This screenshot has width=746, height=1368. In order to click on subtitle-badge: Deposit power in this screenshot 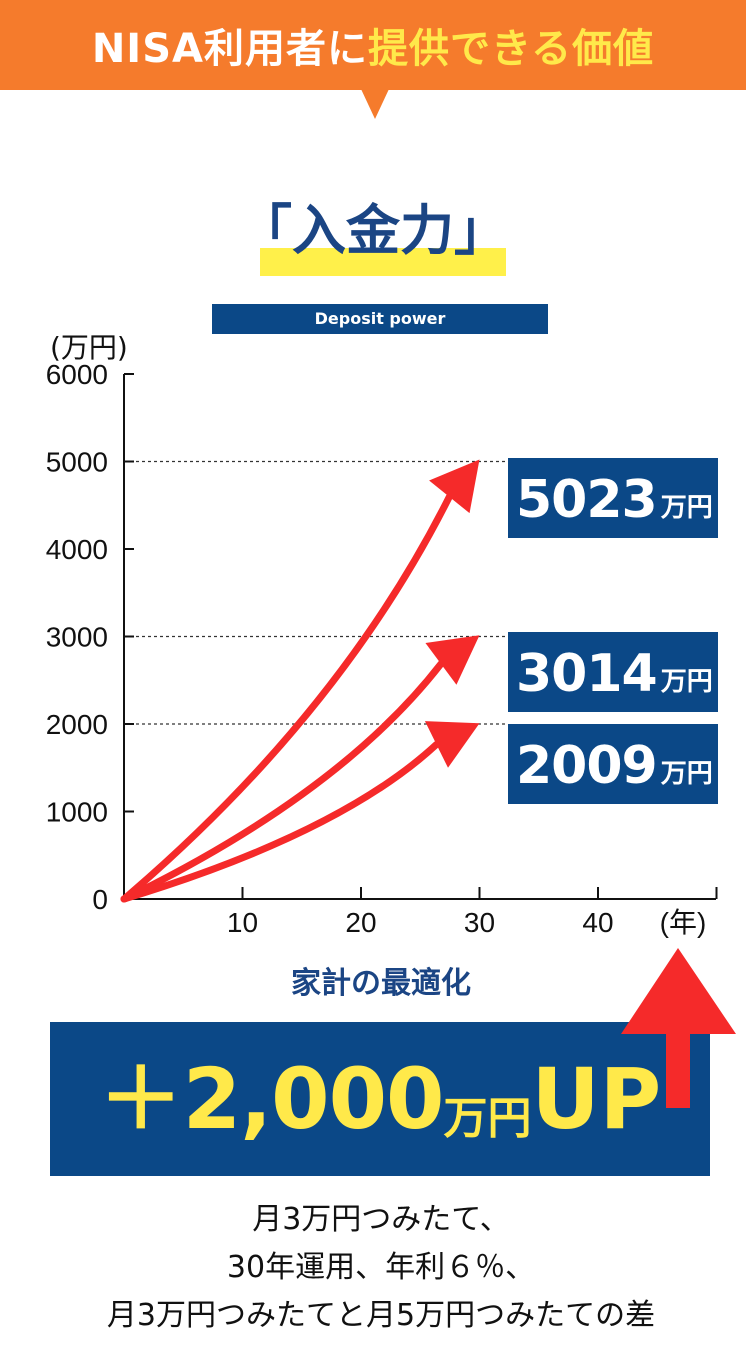, I will do `click(380, 319)`.